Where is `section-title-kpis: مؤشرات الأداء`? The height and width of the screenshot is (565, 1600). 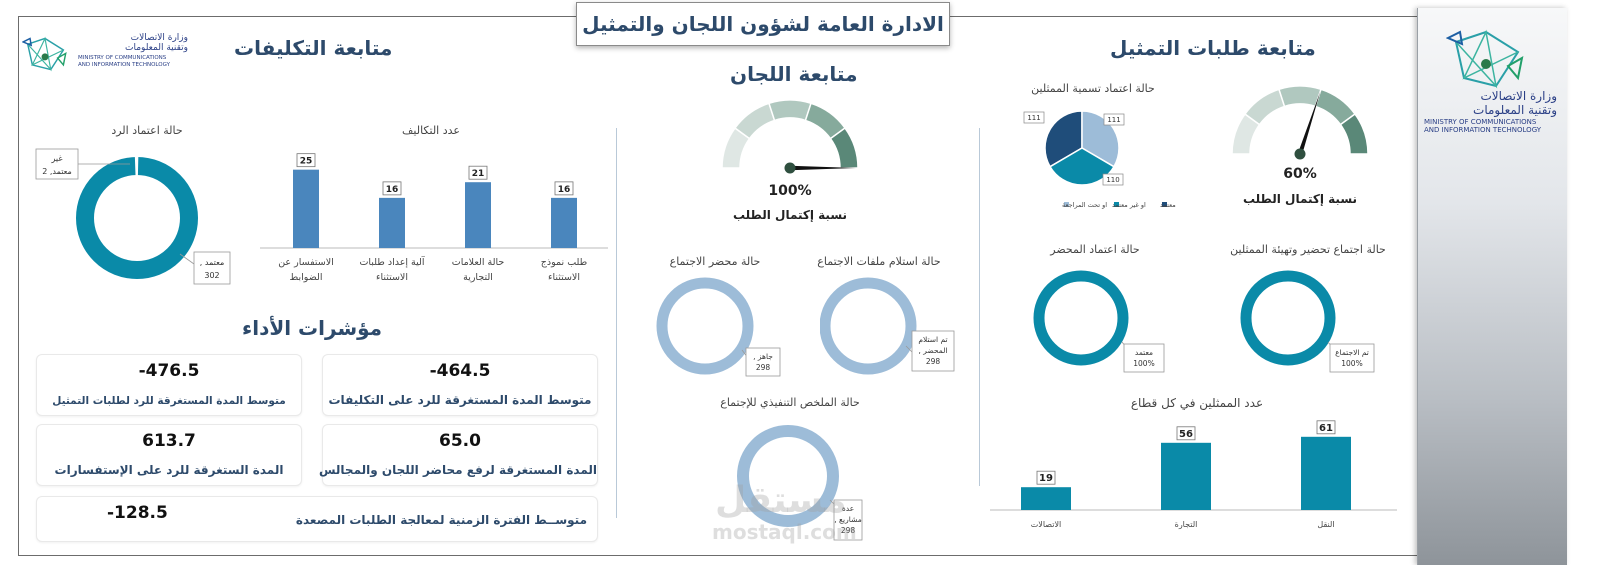
section-title-kpis: مؤشرات الأداء is located at coordinates (312, 328).